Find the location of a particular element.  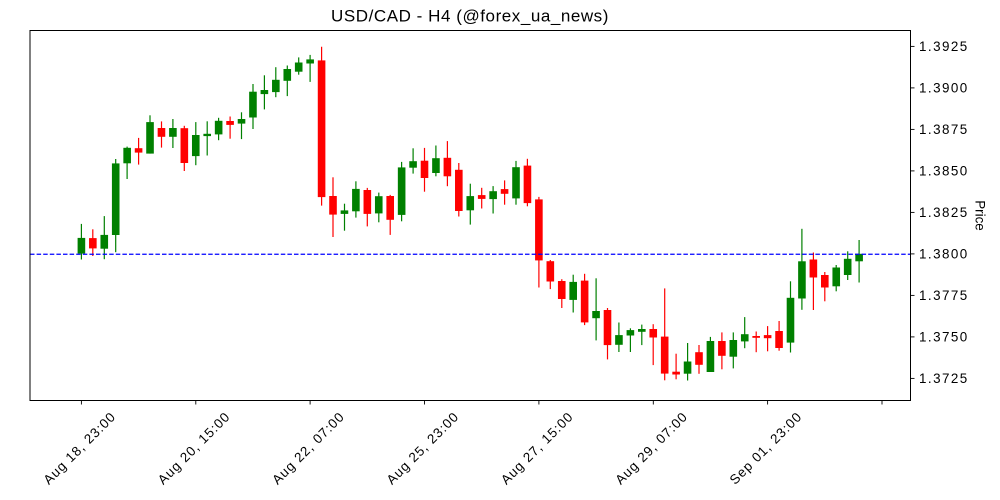

svg-text: 1.3900 is located at coordinates (944, 88).